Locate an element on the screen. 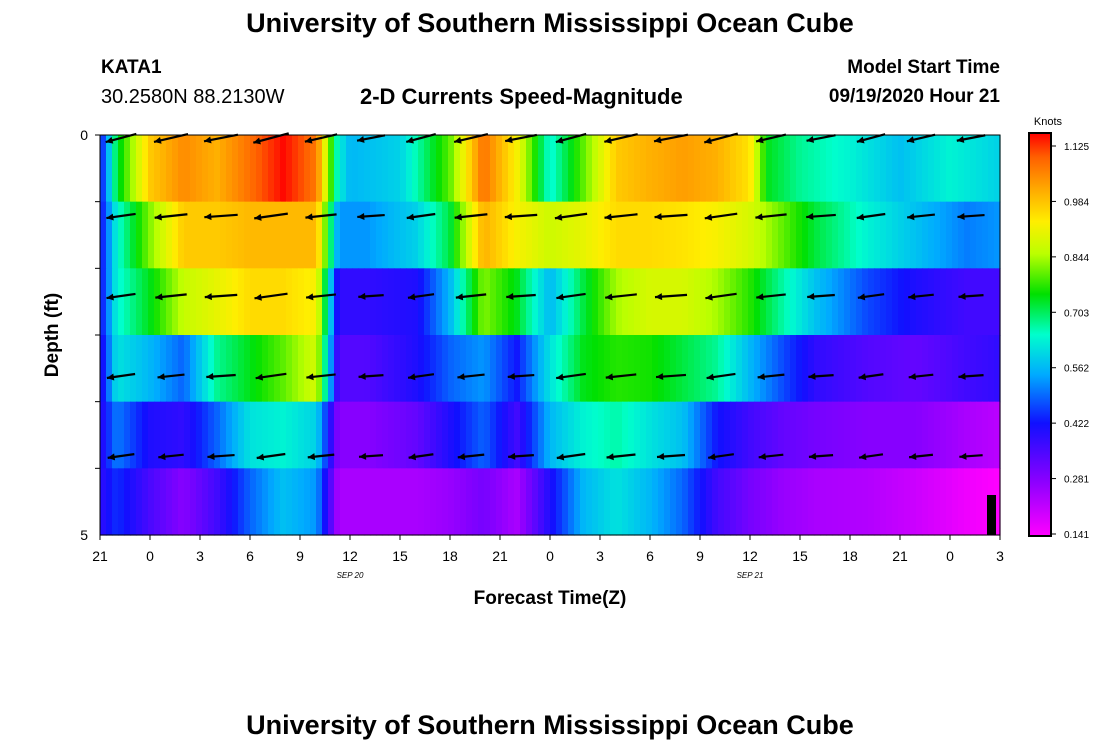 The height and width of the screenshot is (750, 1100). colorbar-tick-label: 0.422 is located at coordinates (1076, 424).